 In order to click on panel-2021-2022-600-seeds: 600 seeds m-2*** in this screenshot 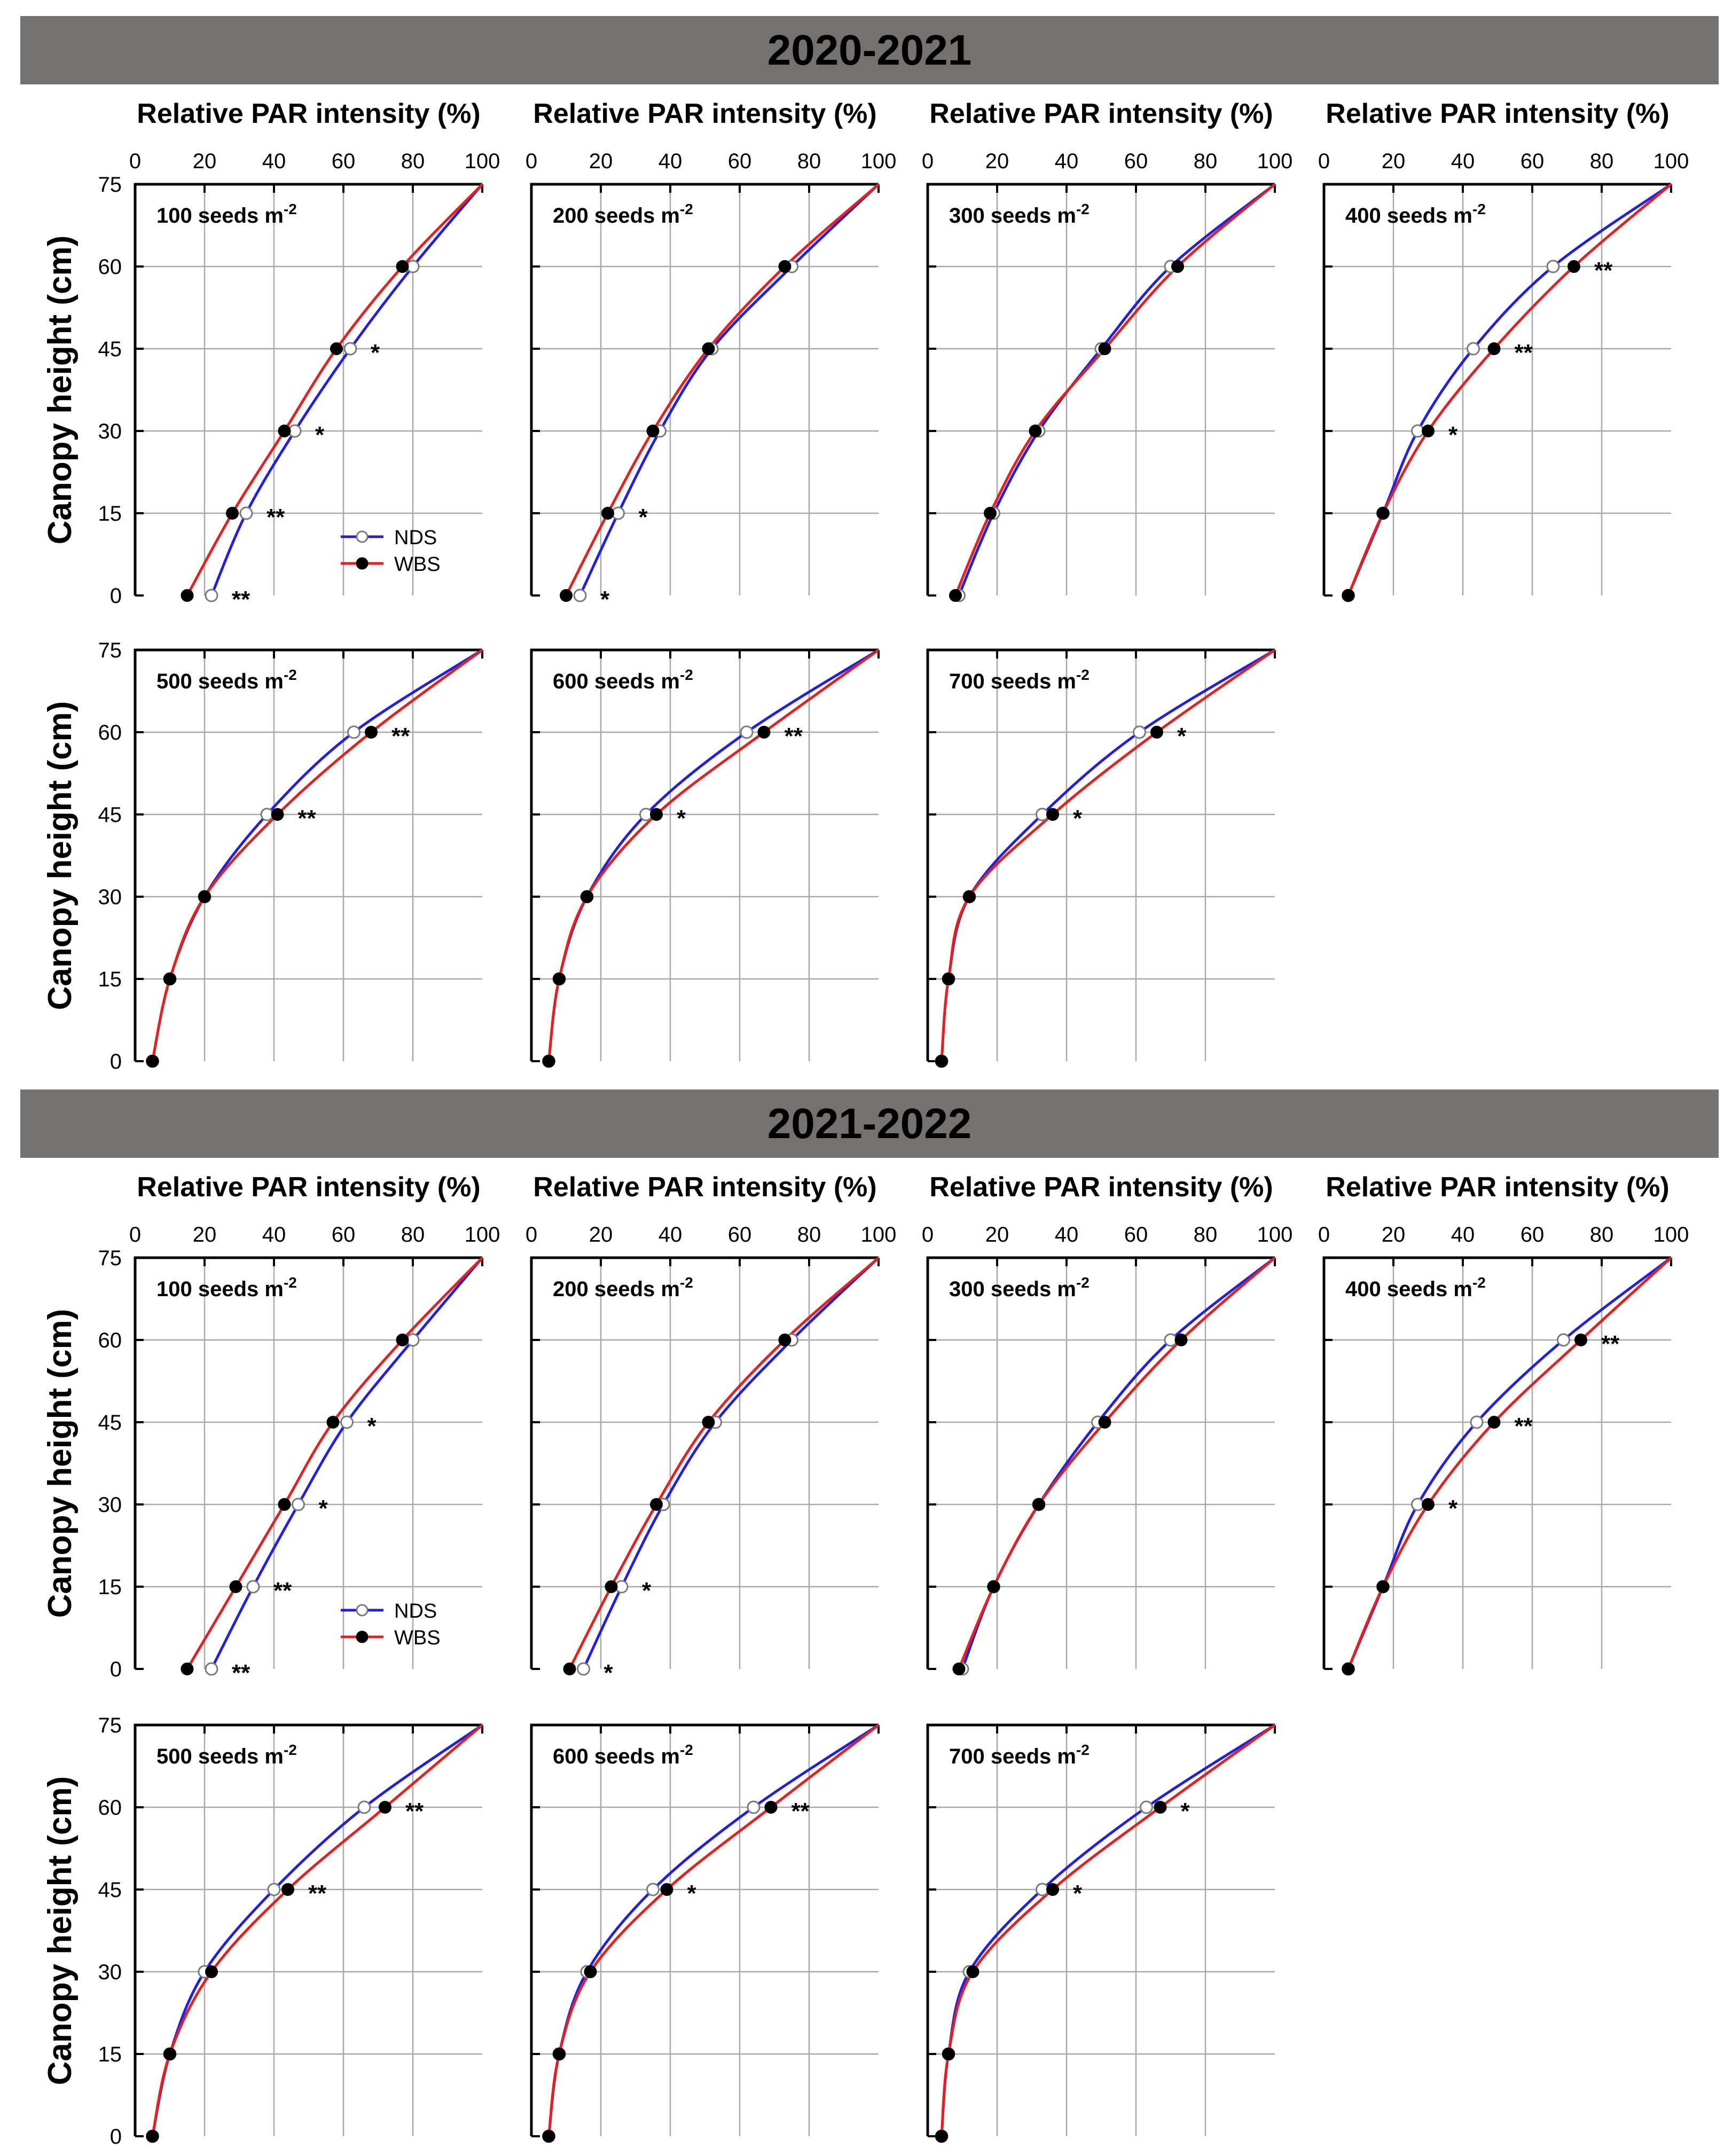, I will do `click(705, 1933)`.